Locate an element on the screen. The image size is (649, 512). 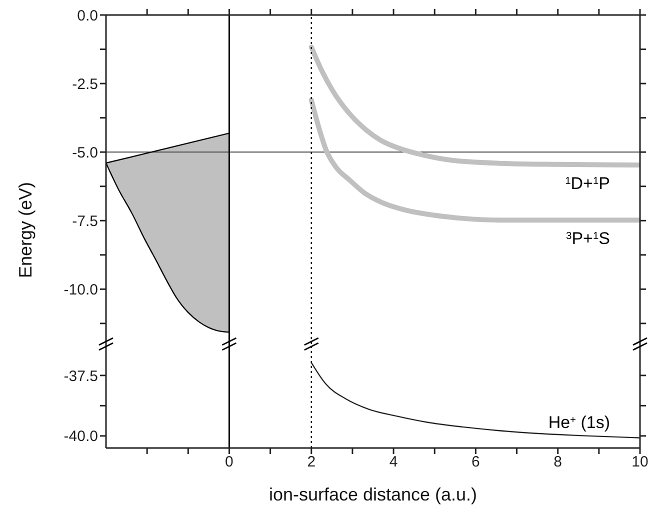
y-tick-label: 0.0 is located at coordinates (87, 15).